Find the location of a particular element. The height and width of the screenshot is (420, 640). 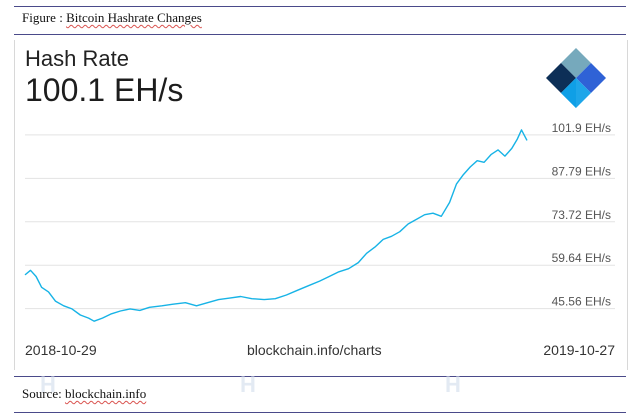

metric-label: Hash Rate is located at coordinates (77, 58).